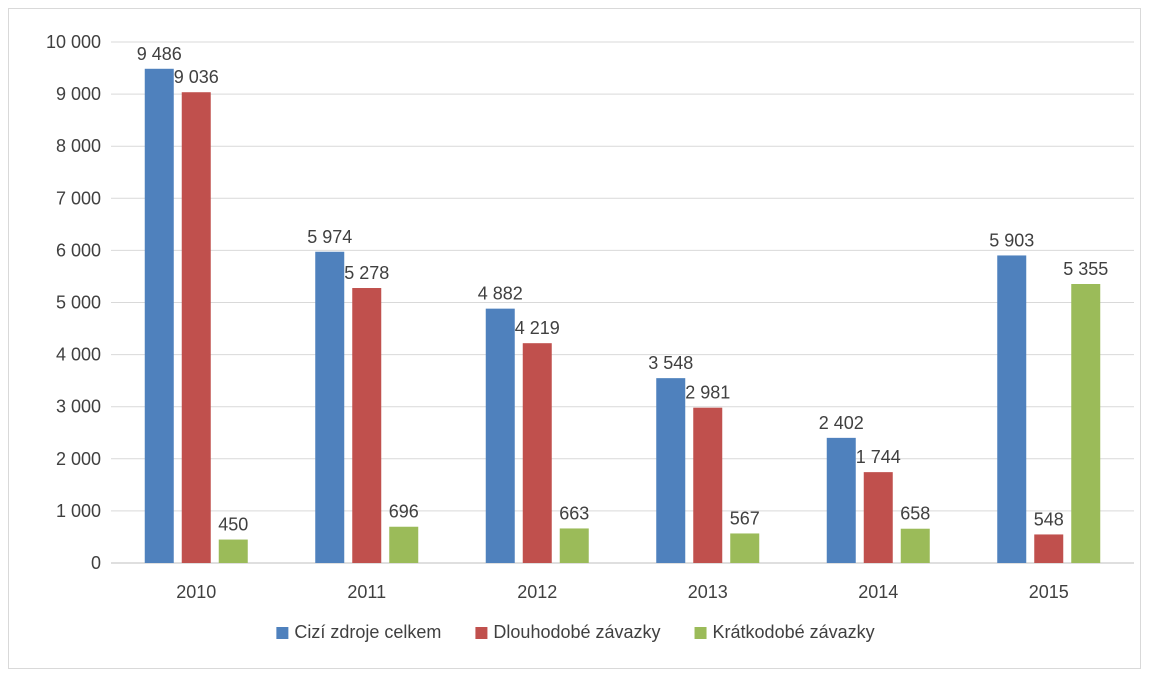 This screenshot has width=1149, height=677. Describe the element at coordinates (159, 54) in the screenshot. I see `data-label: 9 486` at that location.